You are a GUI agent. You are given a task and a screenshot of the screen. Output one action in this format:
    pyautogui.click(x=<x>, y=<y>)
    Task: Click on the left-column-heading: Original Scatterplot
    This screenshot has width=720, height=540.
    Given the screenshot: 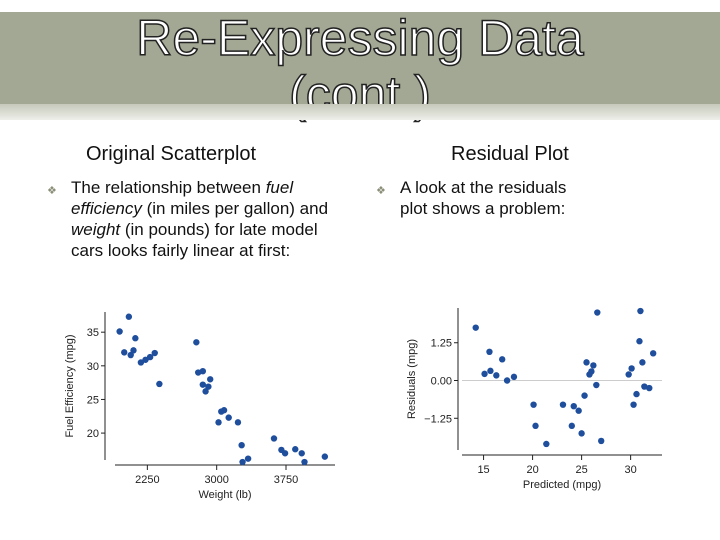 What is the action you would take?
    pyautogui.click(x=171, y=154)
    